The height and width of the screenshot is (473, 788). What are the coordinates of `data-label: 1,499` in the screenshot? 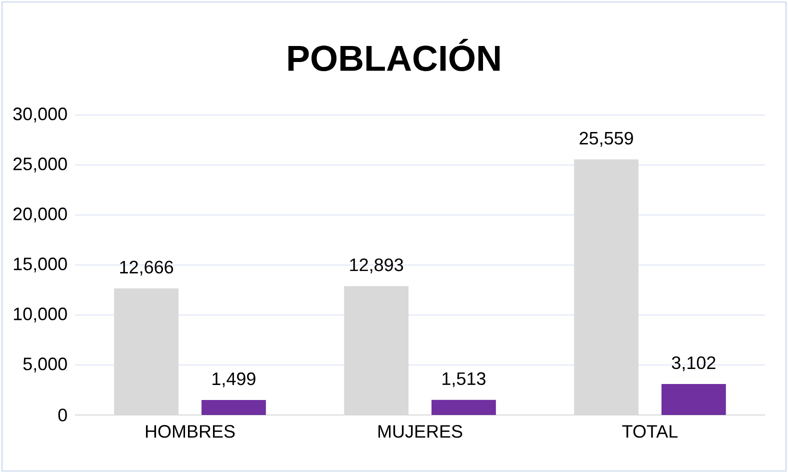 It's located at (234, 380).